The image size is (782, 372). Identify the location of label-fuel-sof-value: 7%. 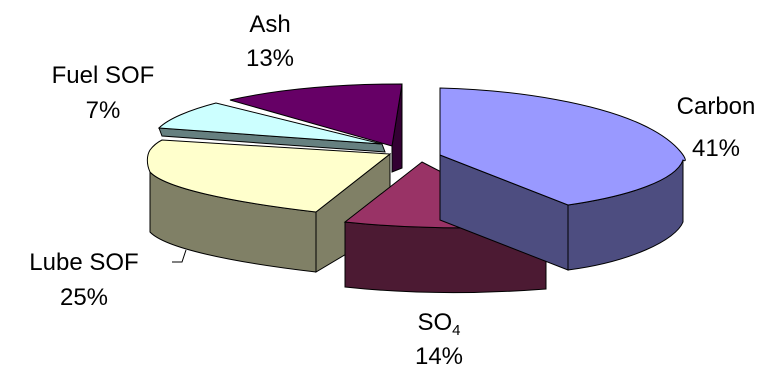
(103, 110).